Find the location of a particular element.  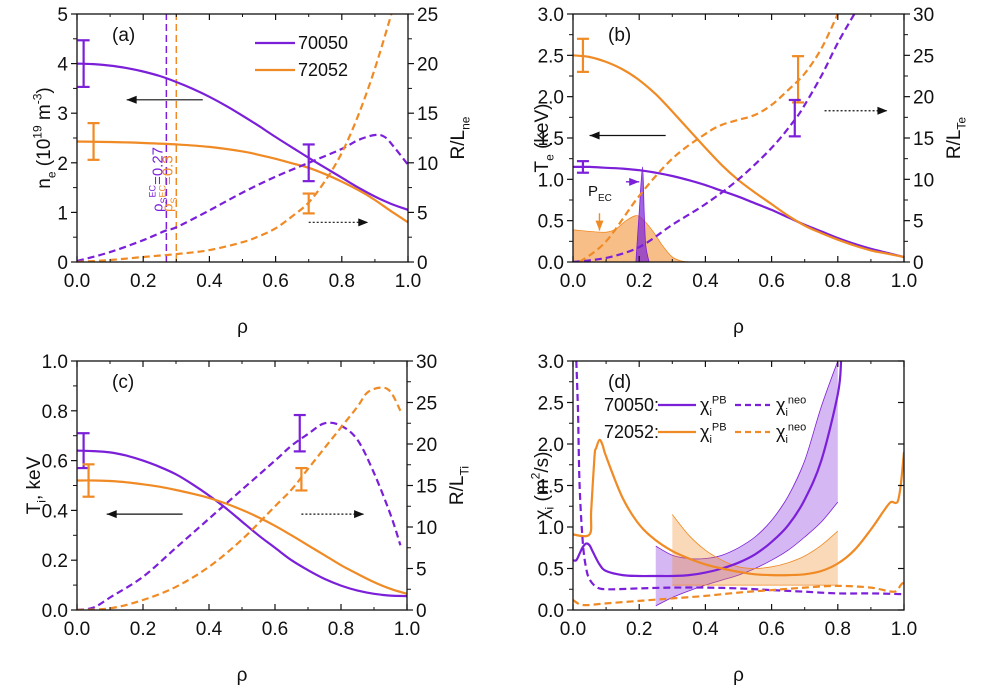

y-right-axis-label: R/Lne is located at coordinates (460, 137).